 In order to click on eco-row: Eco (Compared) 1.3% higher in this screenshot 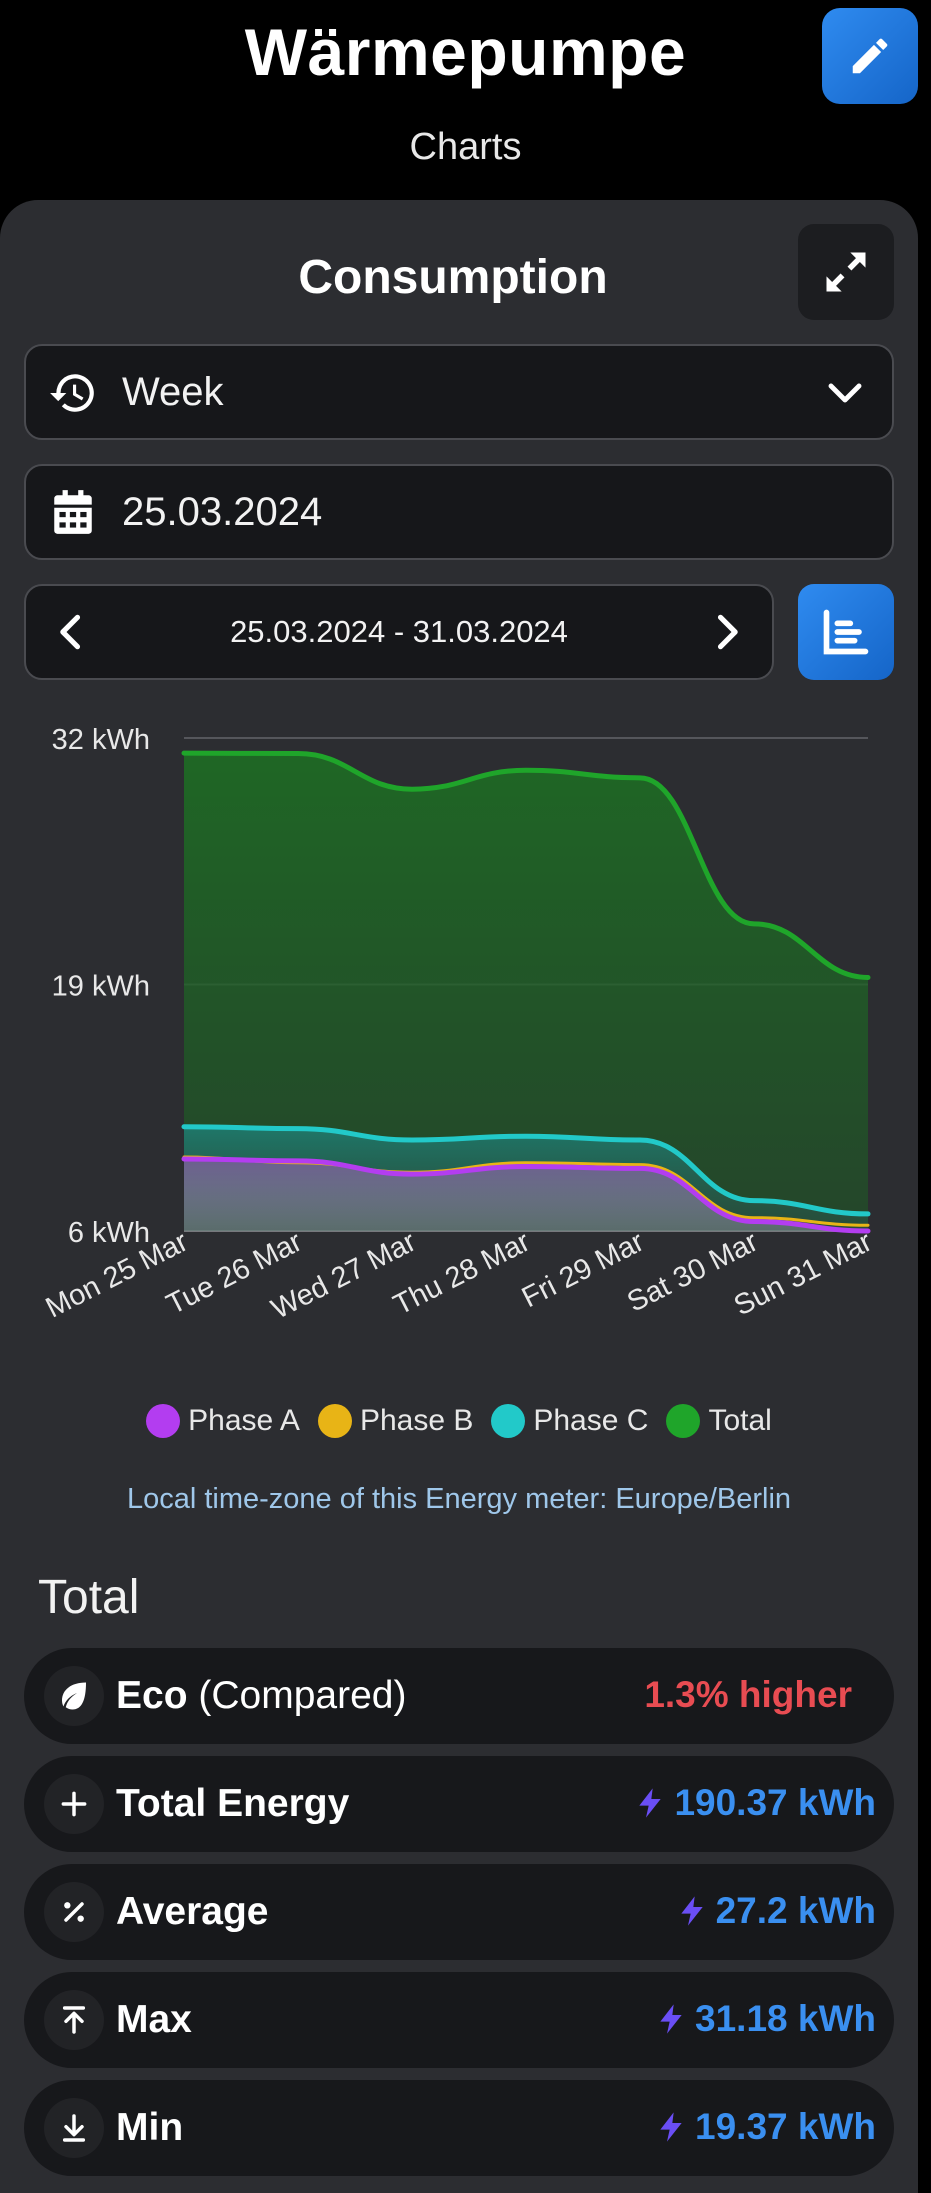, I will do `click(459, 1696)`.